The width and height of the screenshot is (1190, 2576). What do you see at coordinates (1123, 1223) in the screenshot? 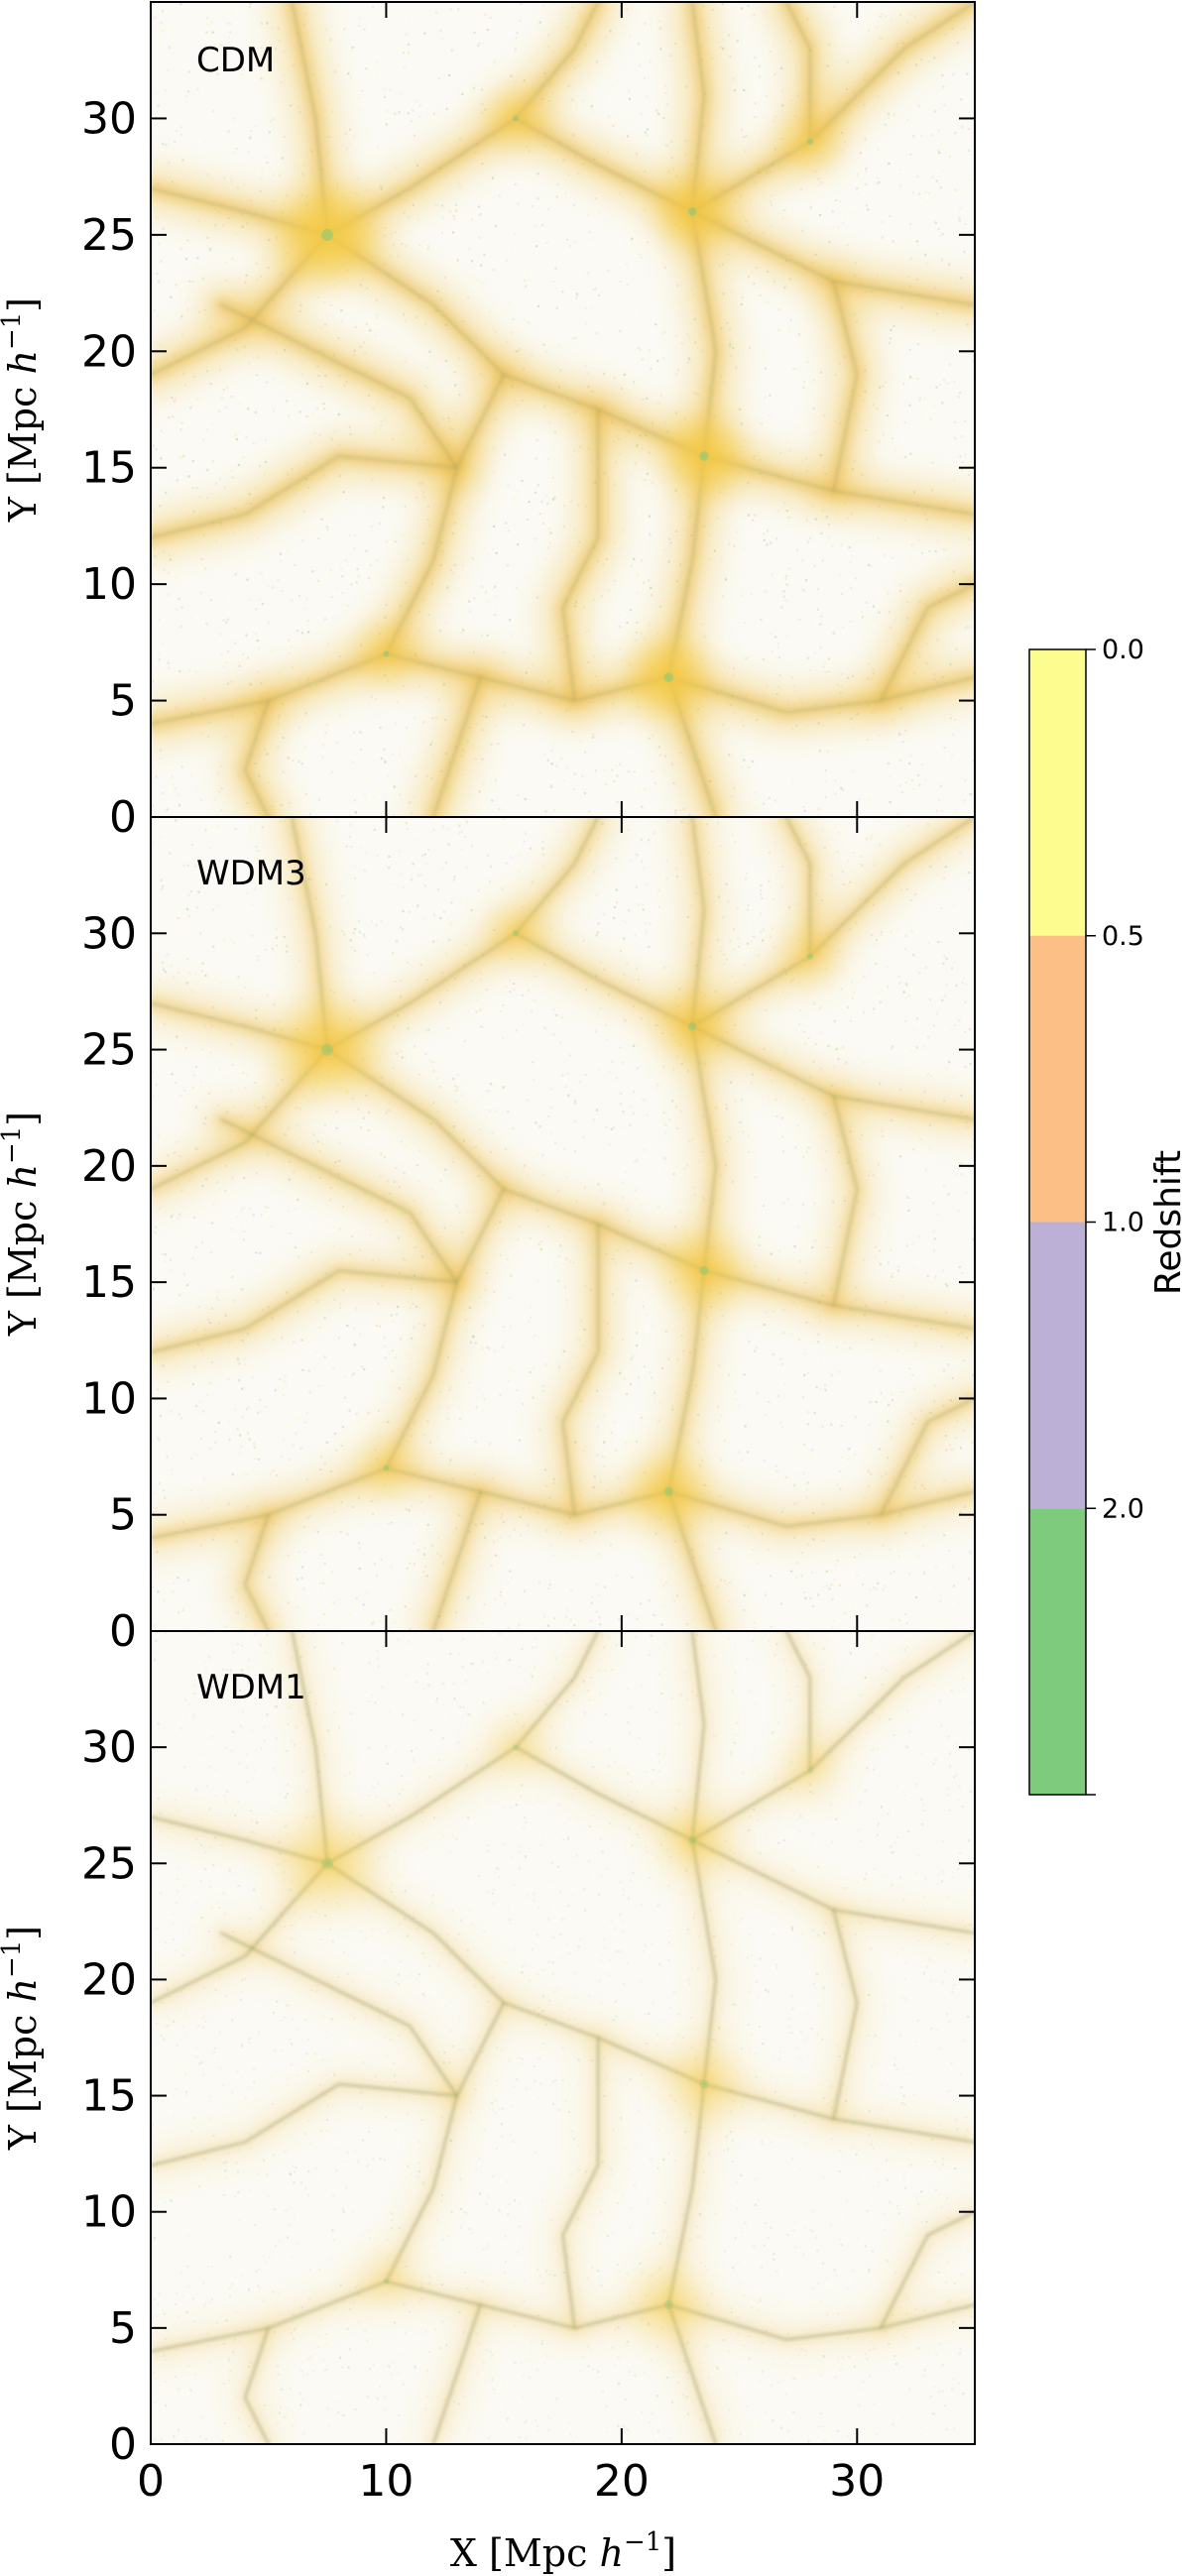
I see `colorbar-tick-label: 1.0` at bounding box center [1123, 1223].